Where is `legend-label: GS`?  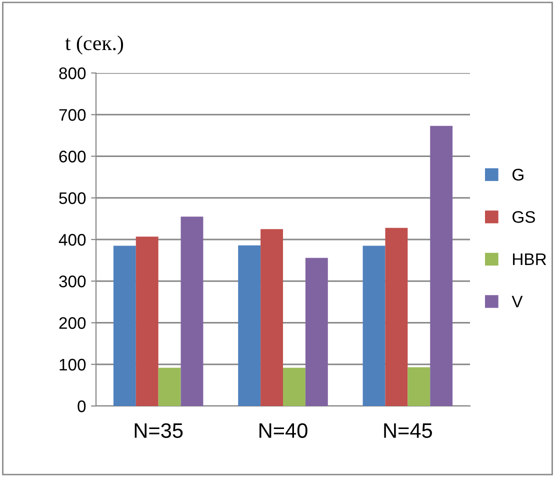
legend-label: GS is located at coordinates (523, 217).